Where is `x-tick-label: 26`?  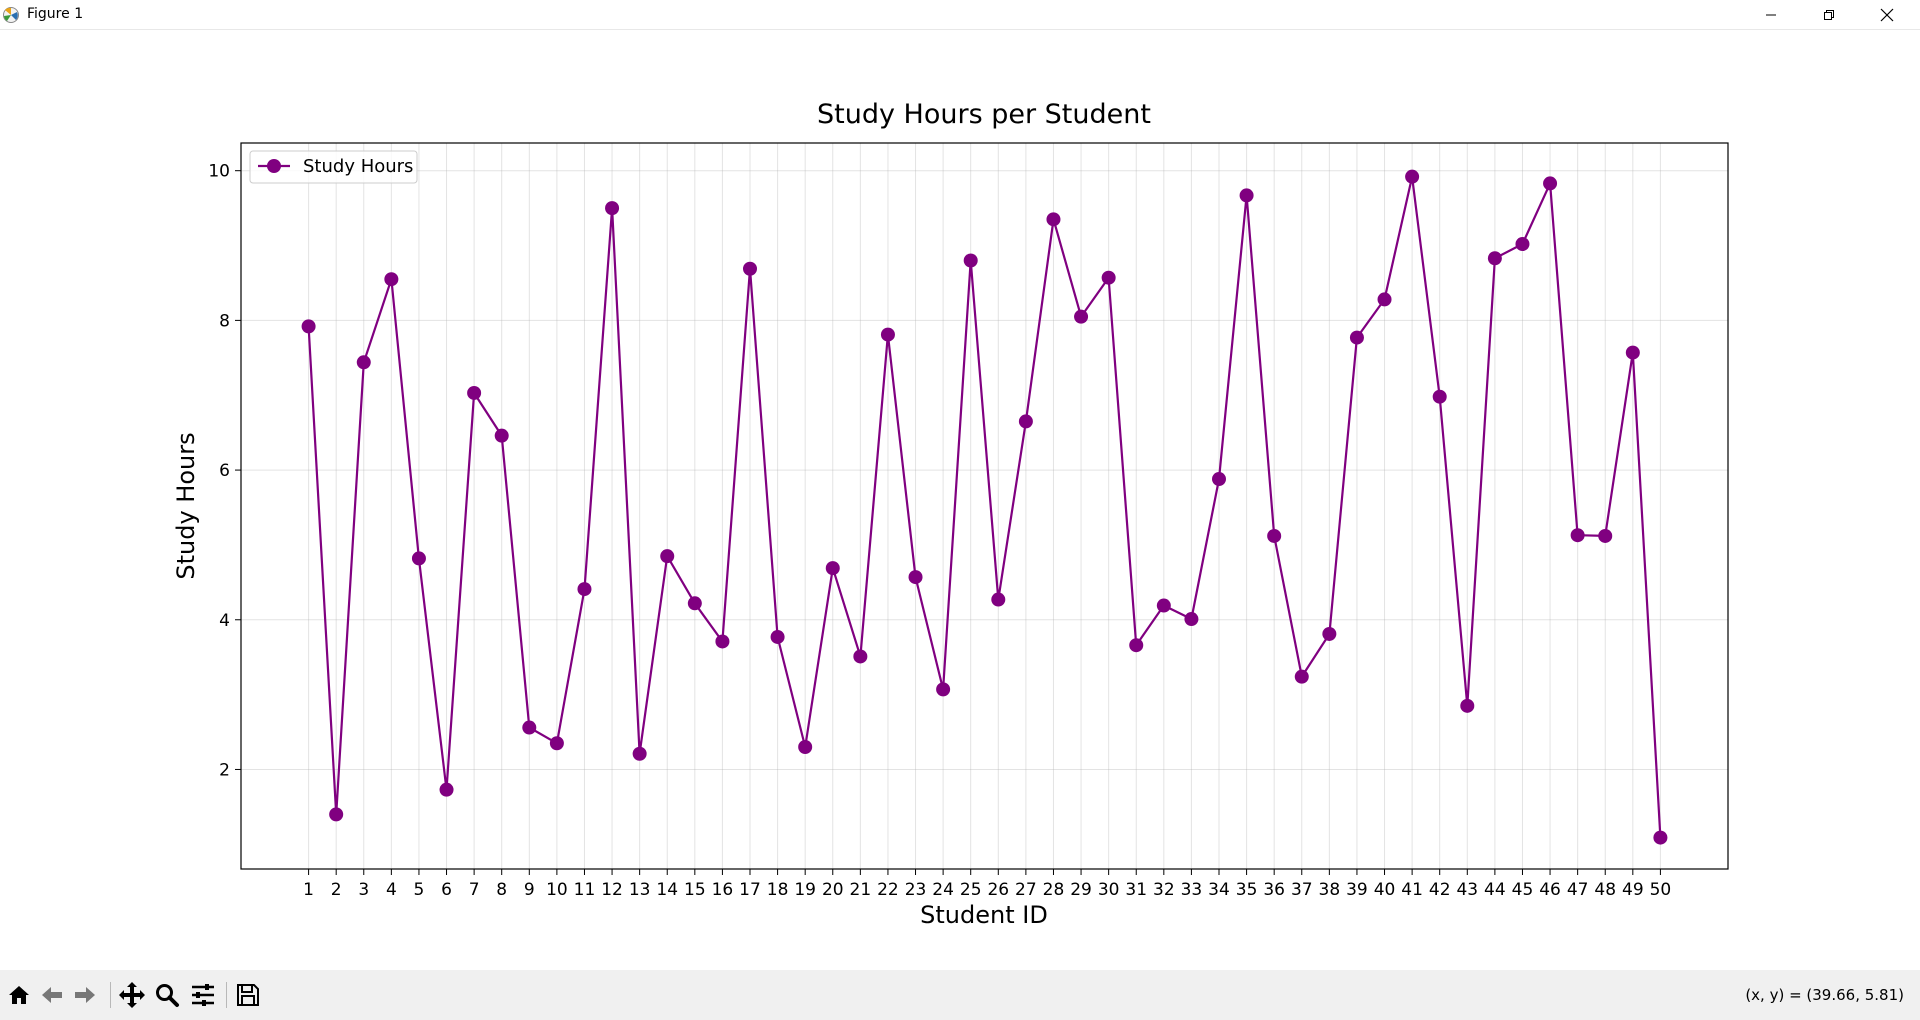
x-tick-label: 26 is located at coordinates (998, 890).